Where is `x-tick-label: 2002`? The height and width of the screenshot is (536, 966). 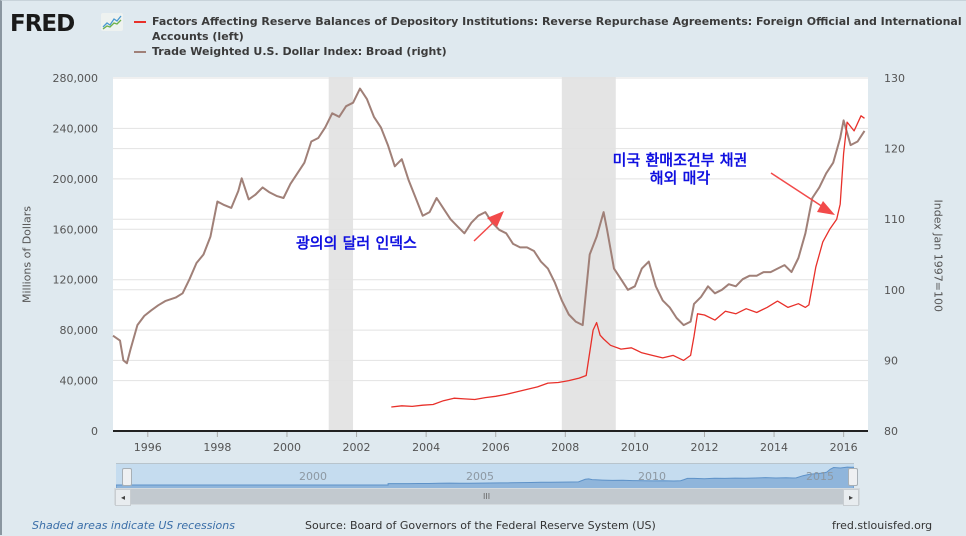 x-tick-label: 2002 is located at coordinates (357, 447).